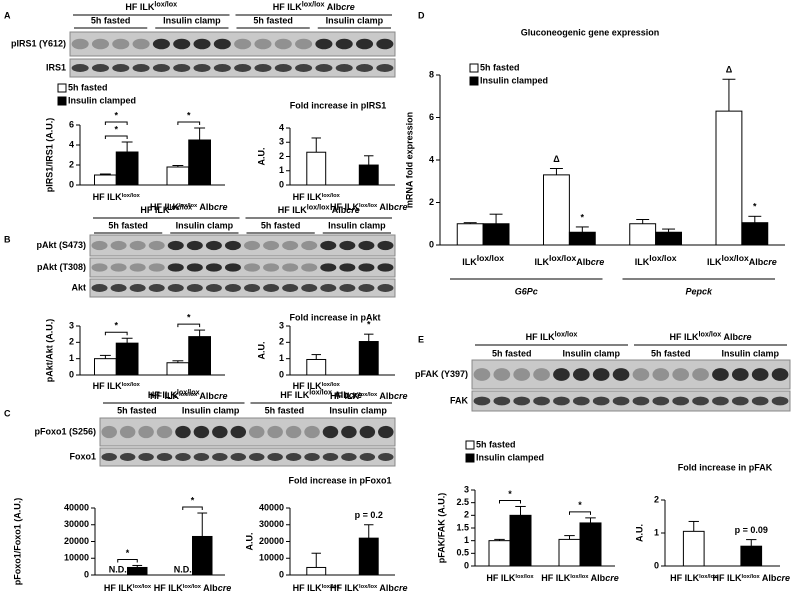 The height and width of the screenshot is (604, 797). Describe the element at coordinates (76, 558) in the screenshot. I see `y-tick-label: 10000` at that location.